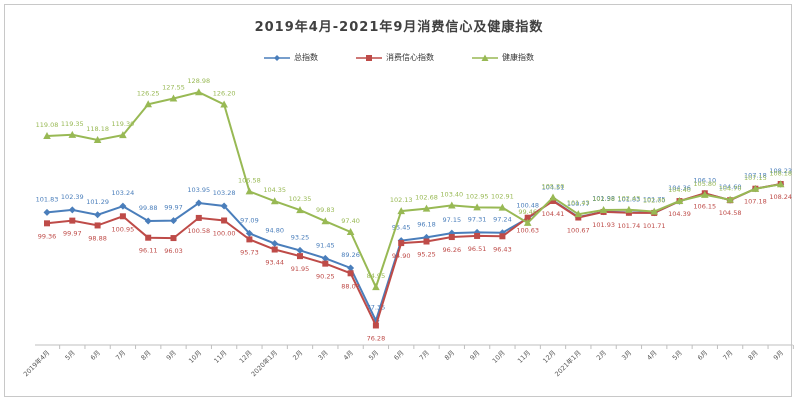 This screenshot has width=798, height=401. Describe the element at coordinates (730, 187) in the screenshot. I see `data-label: 104.60` at that location.